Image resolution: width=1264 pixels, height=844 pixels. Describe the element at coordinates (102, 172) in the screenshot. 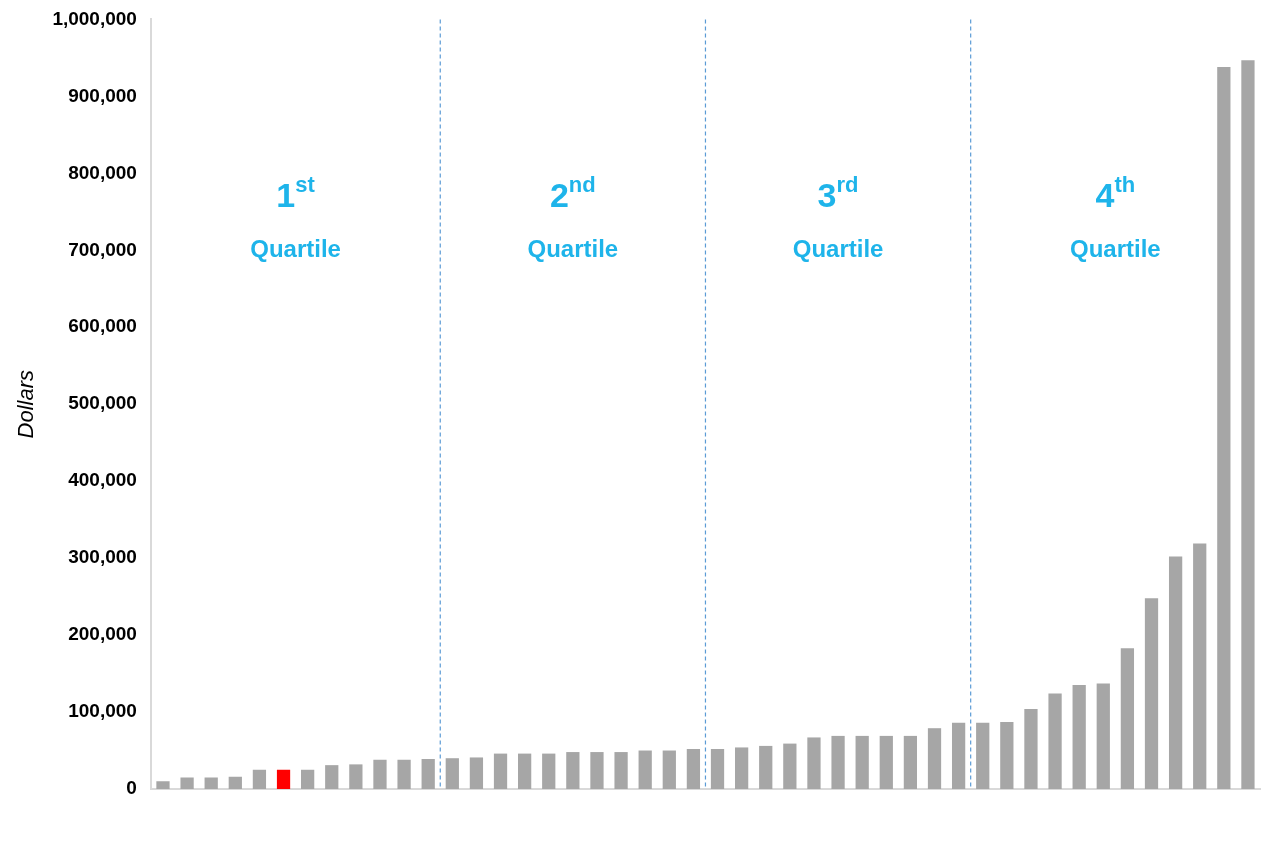

I see `y-tick-label: 800,000` at that location.